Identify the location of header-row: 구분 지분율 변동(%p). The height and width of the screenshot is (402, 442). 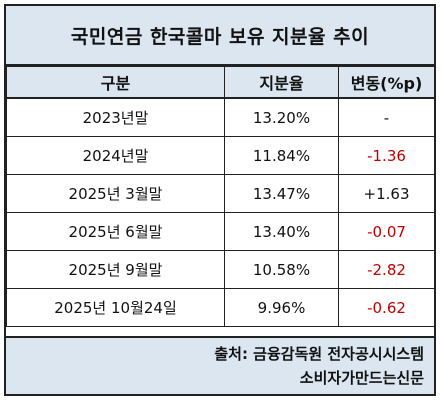
(220, 82).